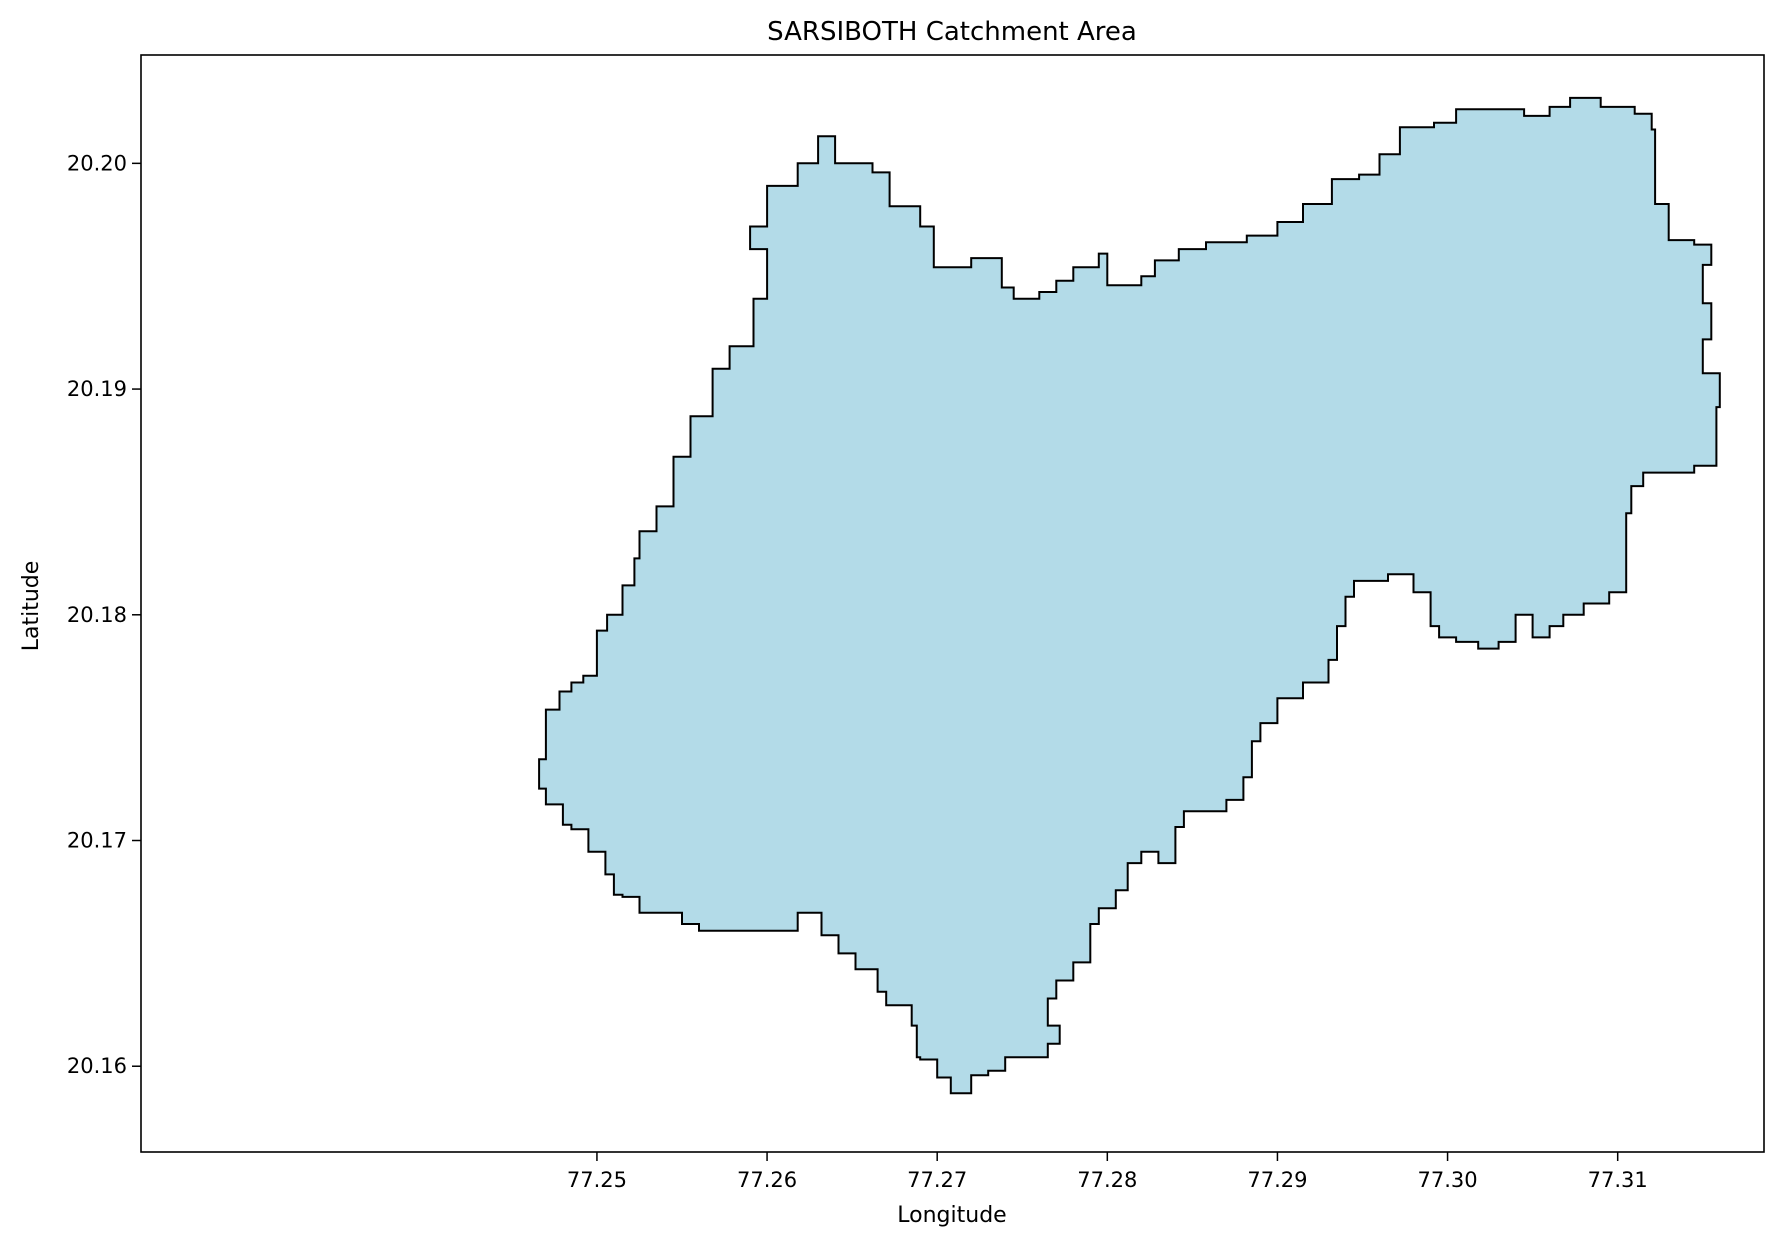 Image resolution: width=1781 pixels, height=1244 pixels. I want to click on y-tick-label: 20.19, so click(97, 389).